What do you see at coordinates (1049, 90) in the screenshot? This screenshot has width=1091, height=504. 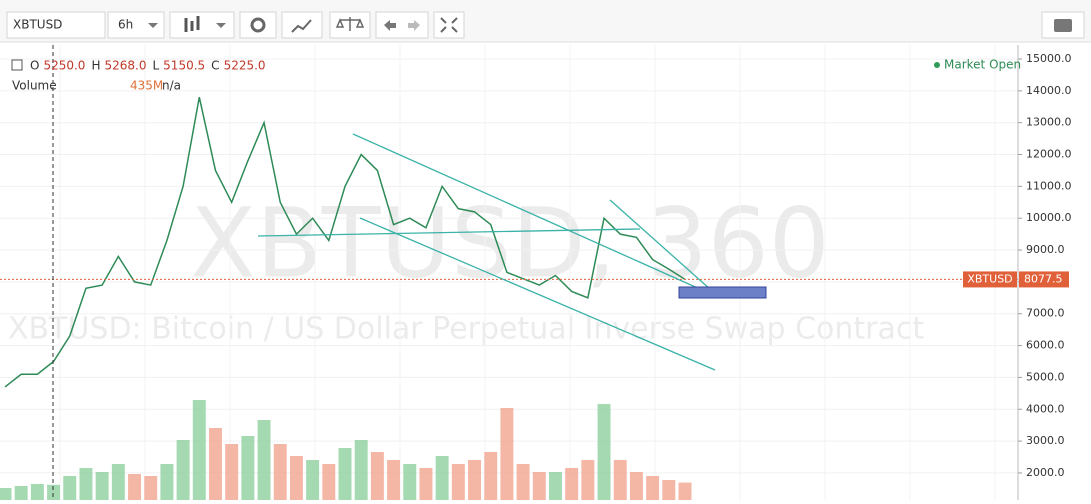 I see `y-tick-label: 14000.0` at bounding box center [1049, 90].